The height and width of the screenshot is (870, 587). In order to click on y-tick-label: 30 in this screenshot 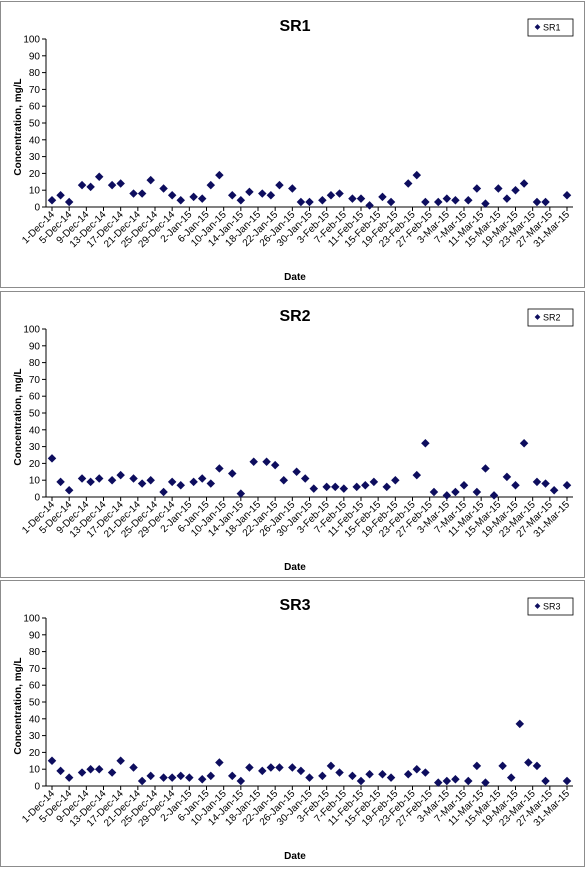, I will do `click(35, 157)`.